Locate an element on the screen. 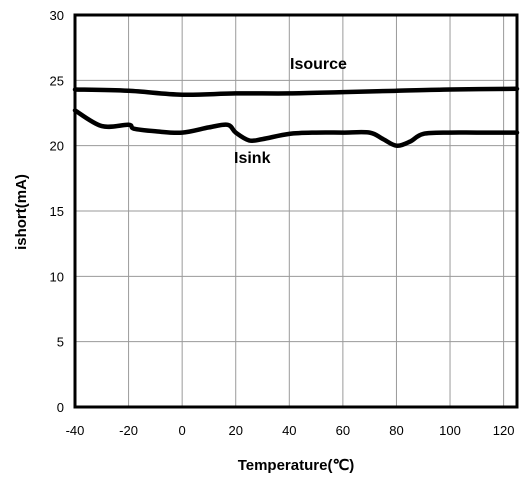  x-tick-label: 120 is located at coordinates (504, 430).